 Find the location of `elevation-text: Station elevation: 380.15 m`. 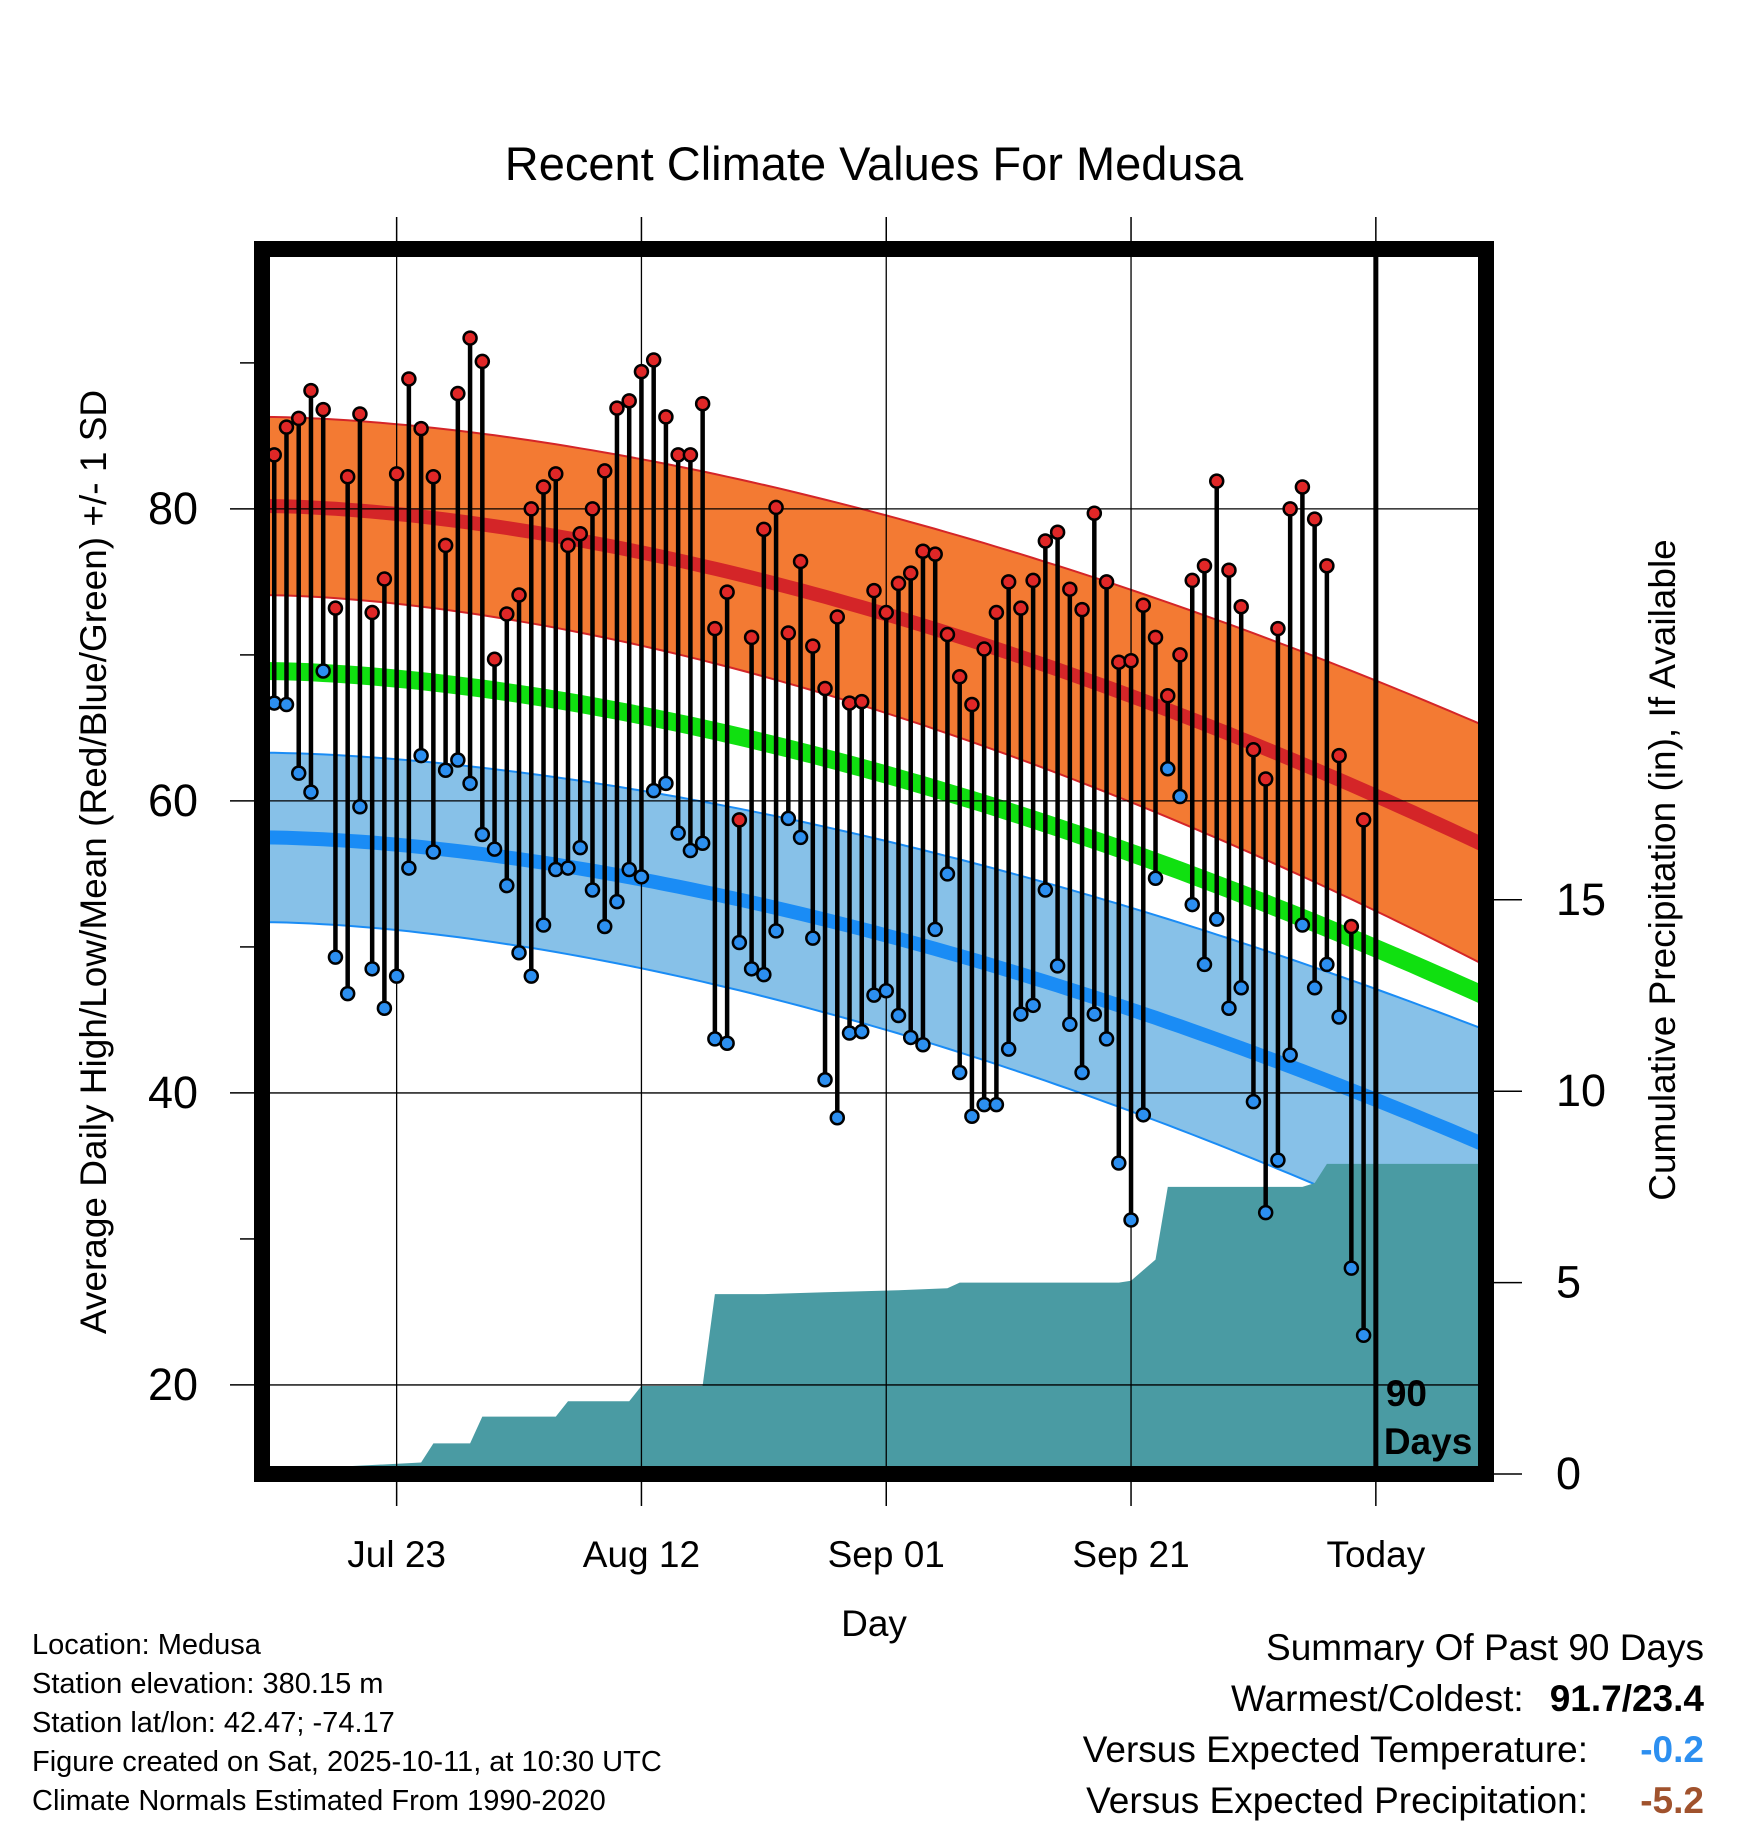

elevation-text: Station elevation: 380.15 m is located at coordinates (208, 1684).